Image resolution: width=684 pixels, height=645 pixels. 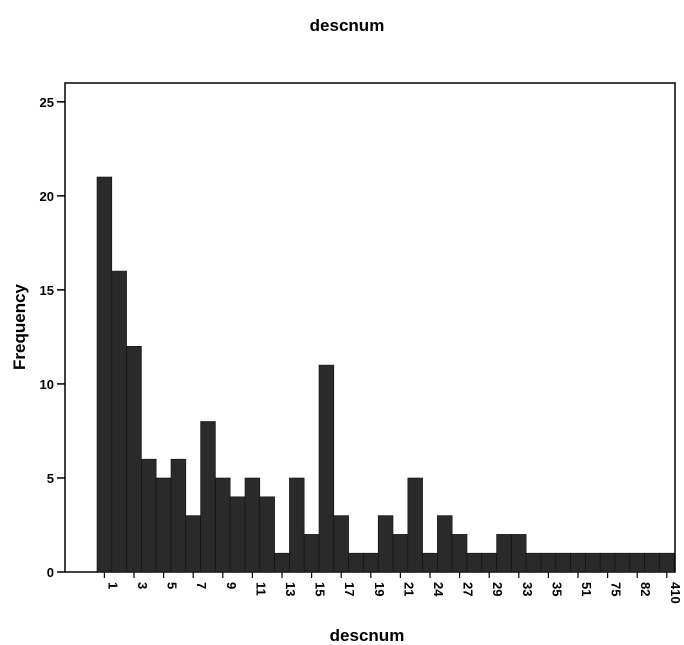 What do you see at coordinates (47, 196) in the screenshot?
I see `y-tick-label: 20` at bounding box center [47, 196].